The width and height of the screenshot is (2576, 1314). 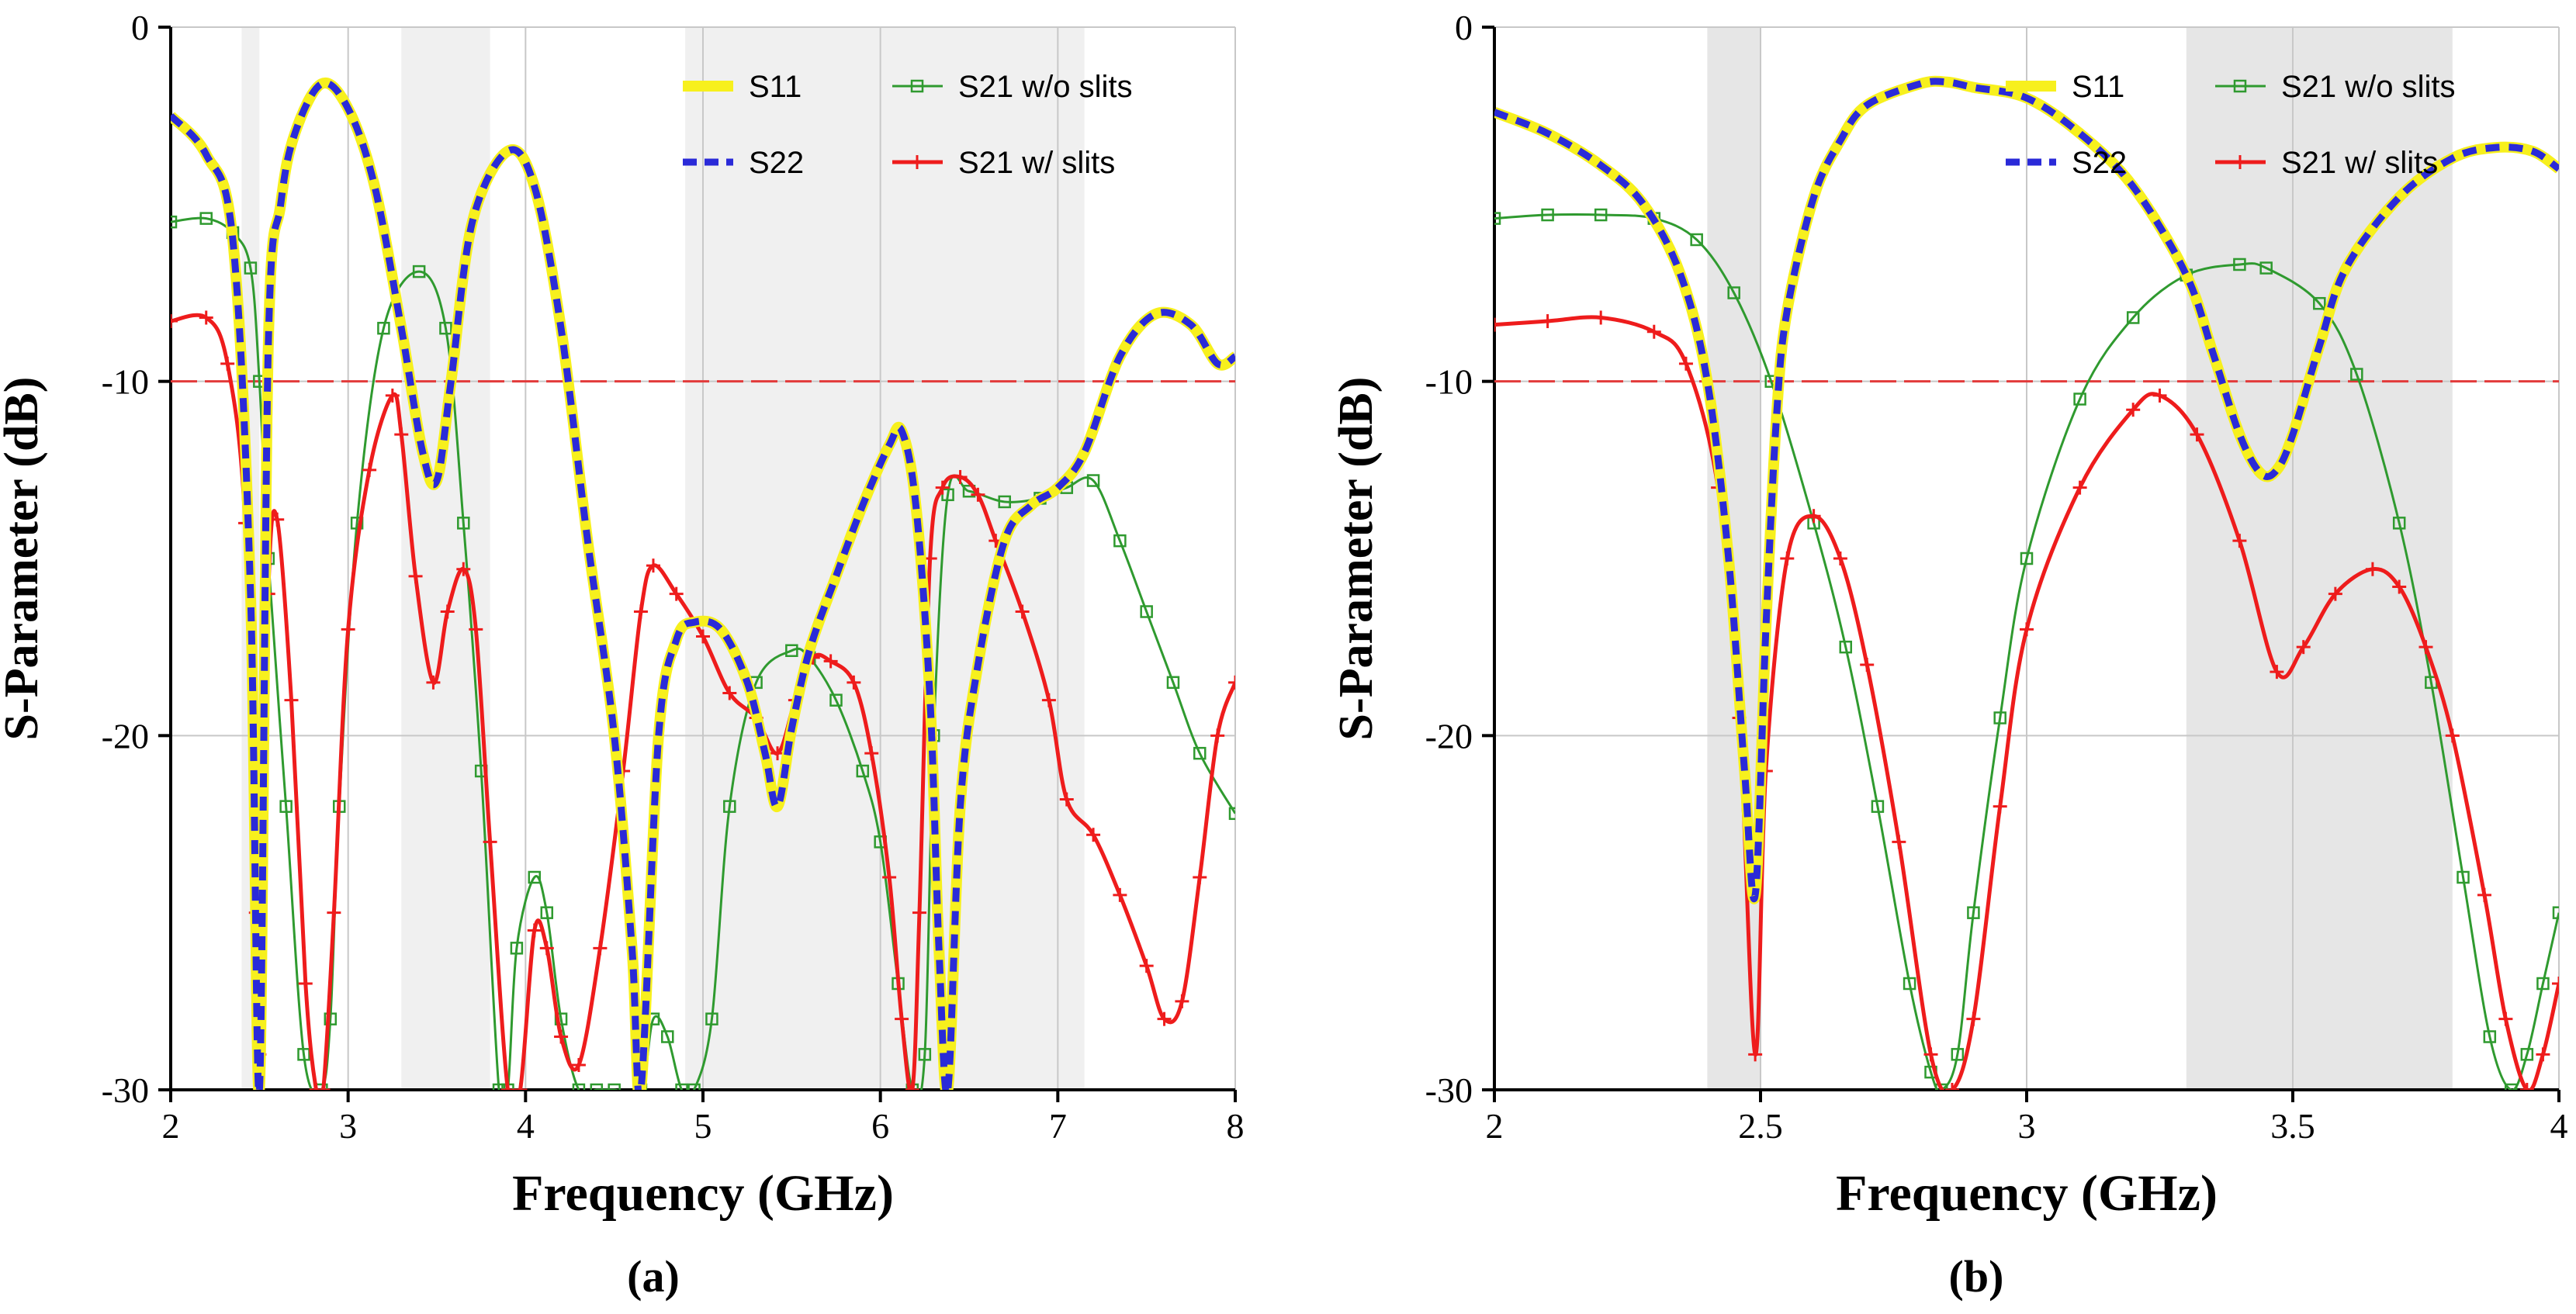 I want to click on x-tick-label-3: 3.5, so click(x=2292, y=1126).